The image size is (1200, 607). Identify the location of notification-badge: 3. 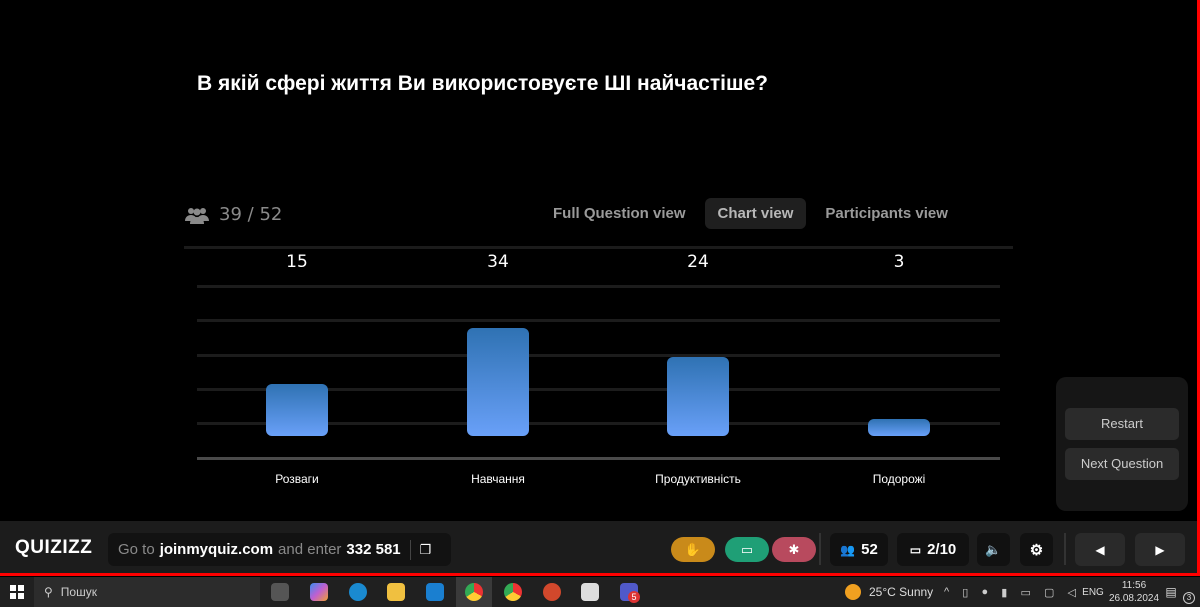
(1189, 598).